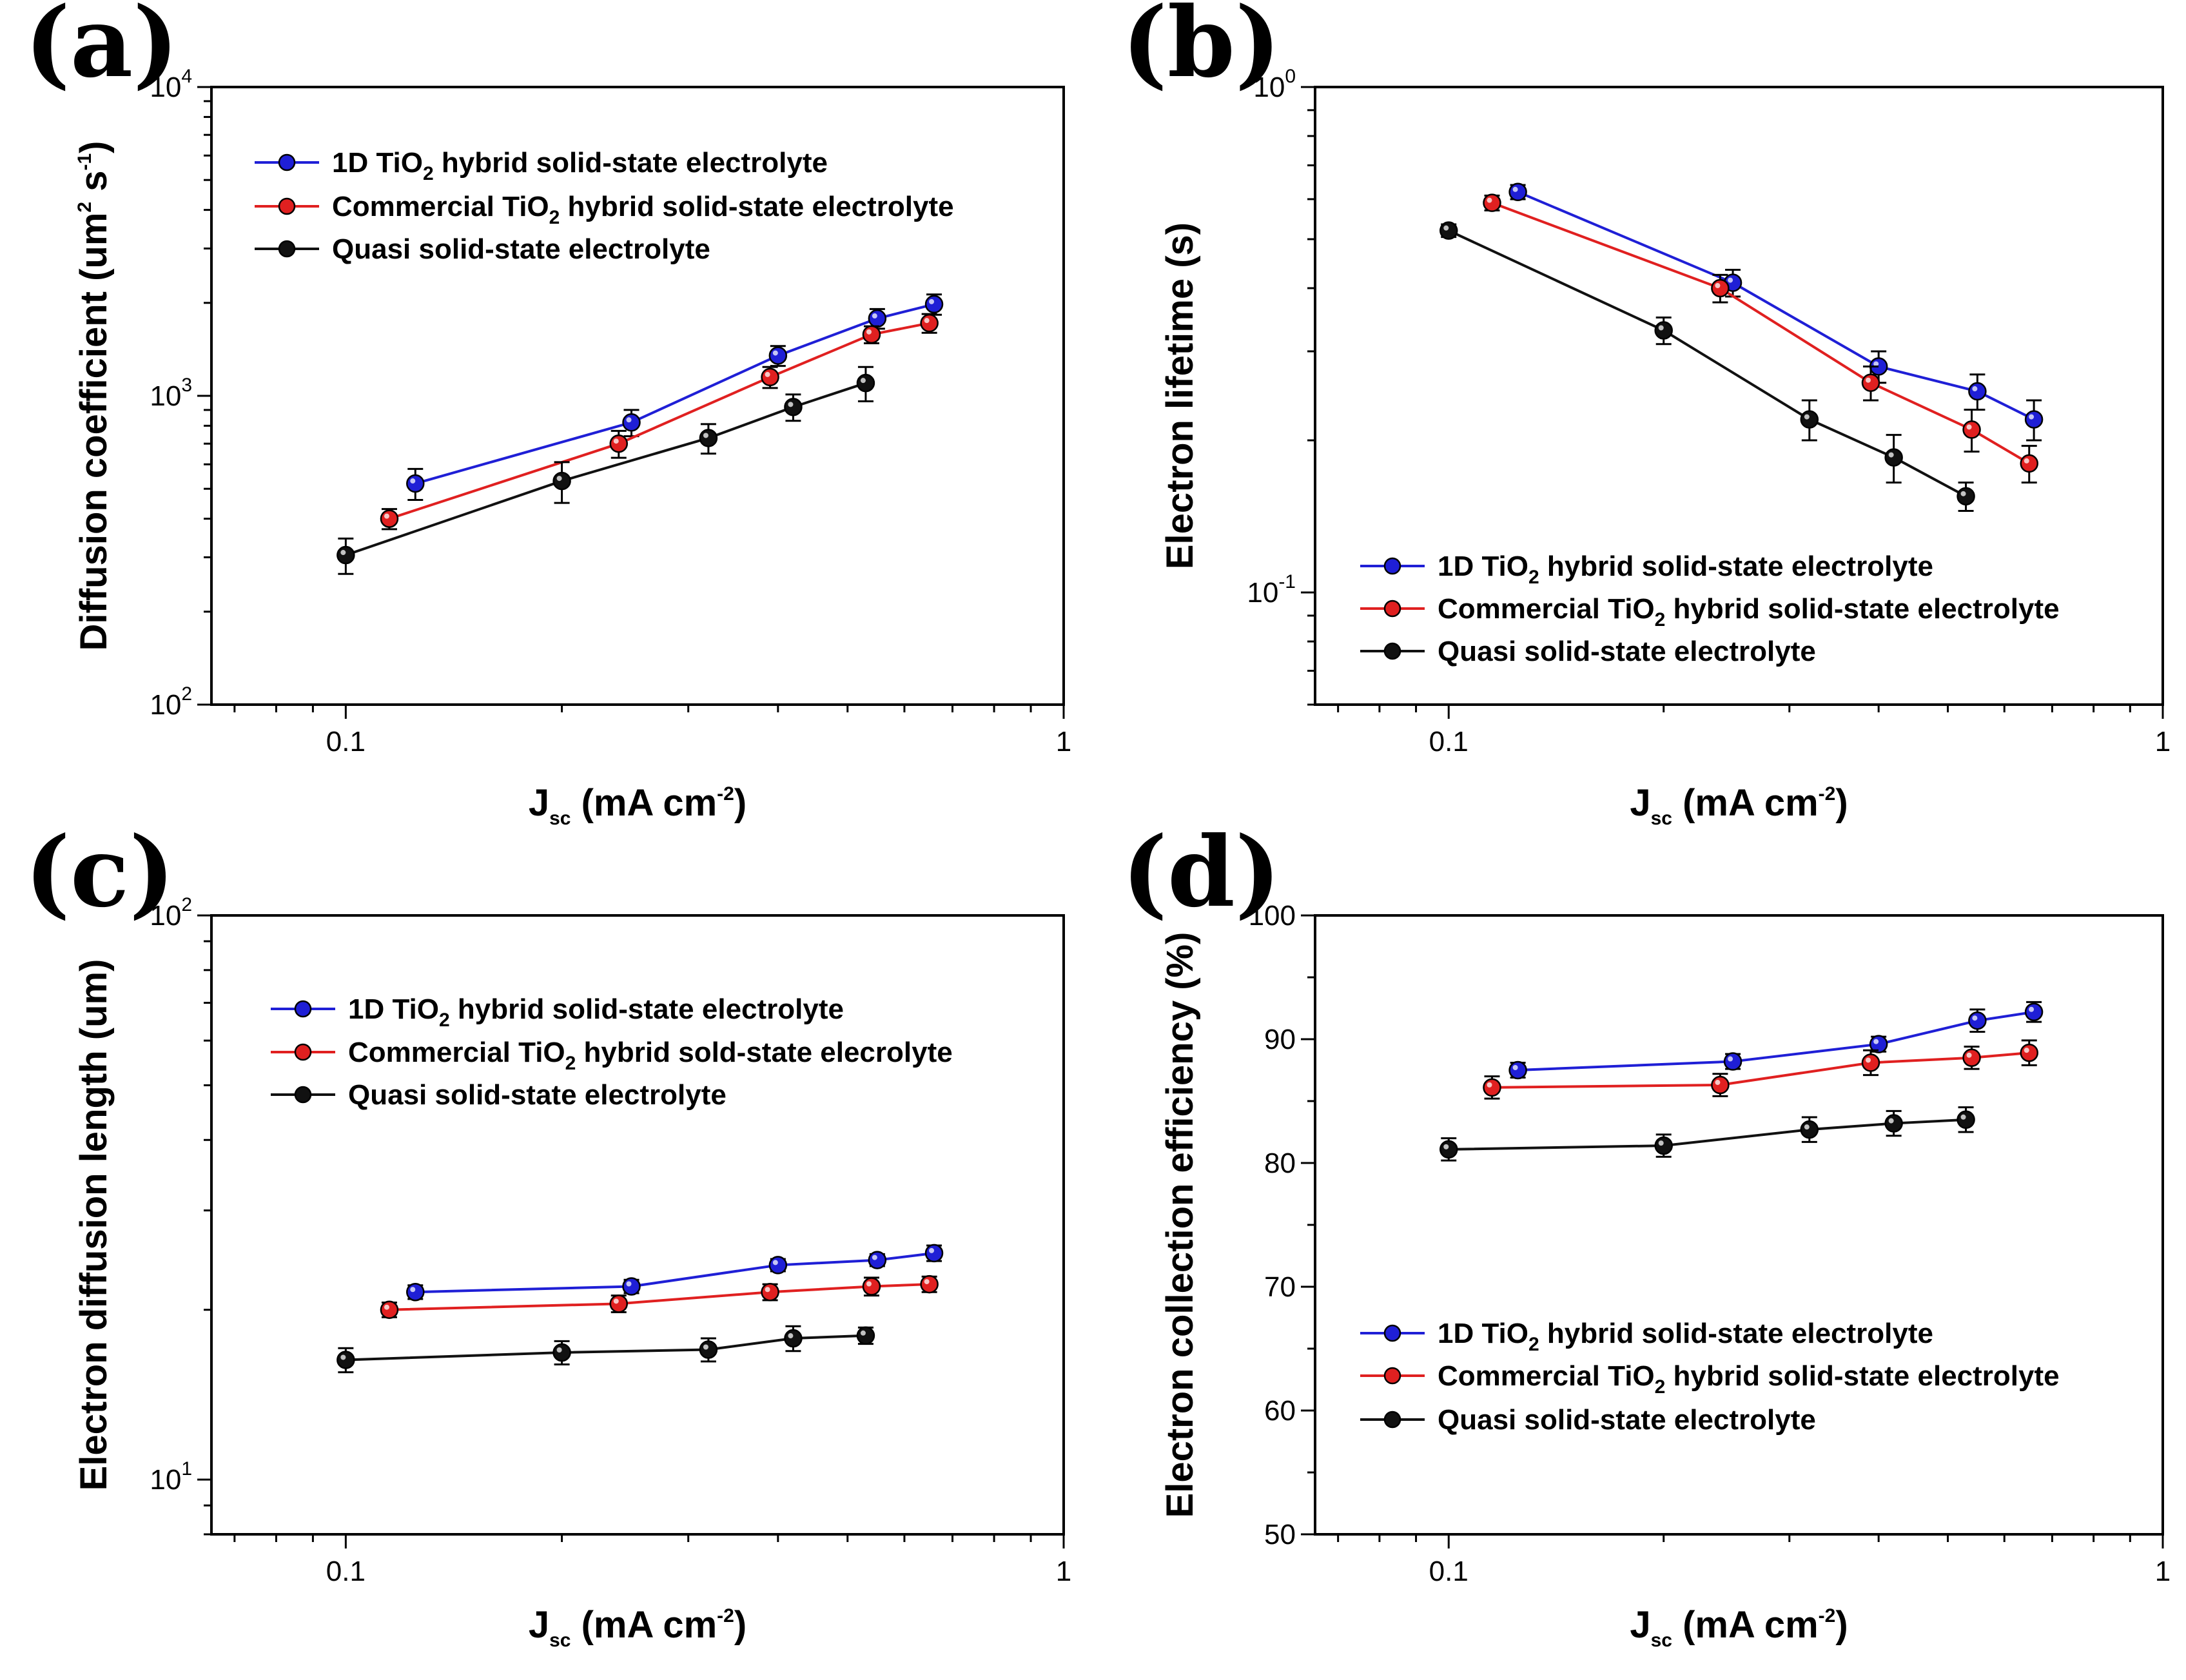  I want to click on y-tick-label: 10³, so click(171, 394).